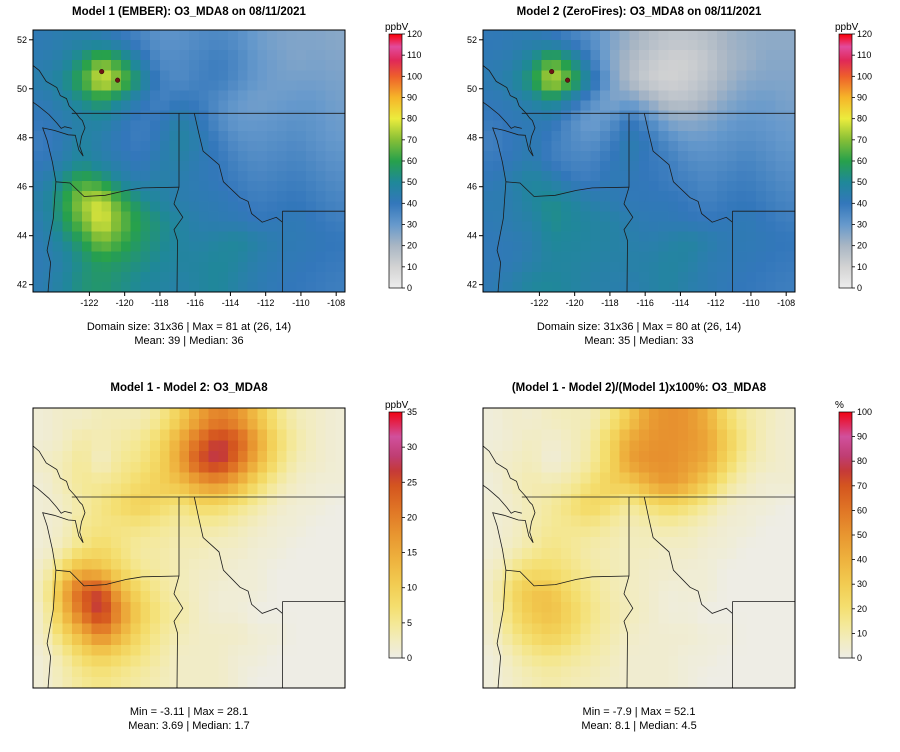  What do you see at coordinates (639, 726) in the screenshot?
I see `panel4-stats-line2: Mean: 8.1 | Median: 4.5` at bounding box center [639, 726].